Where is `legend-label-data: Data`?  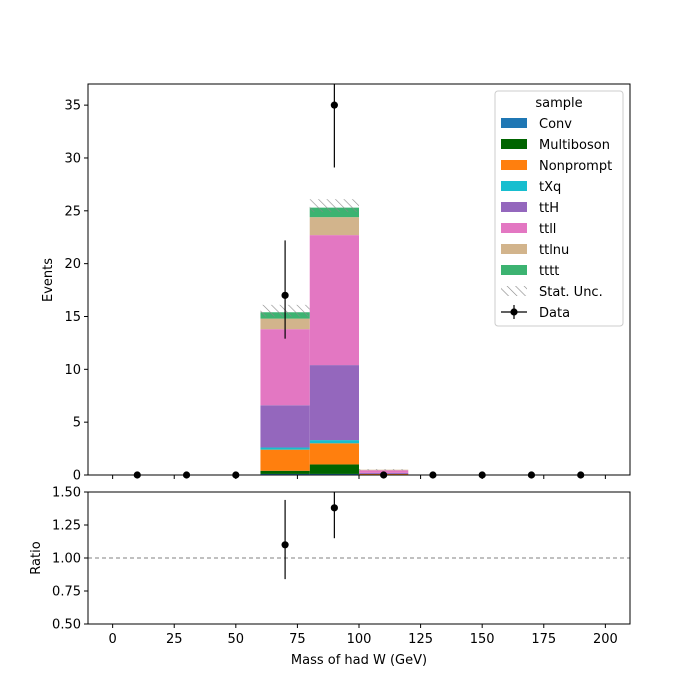 legend-label-data: Data is located at coordinates (554, 313).